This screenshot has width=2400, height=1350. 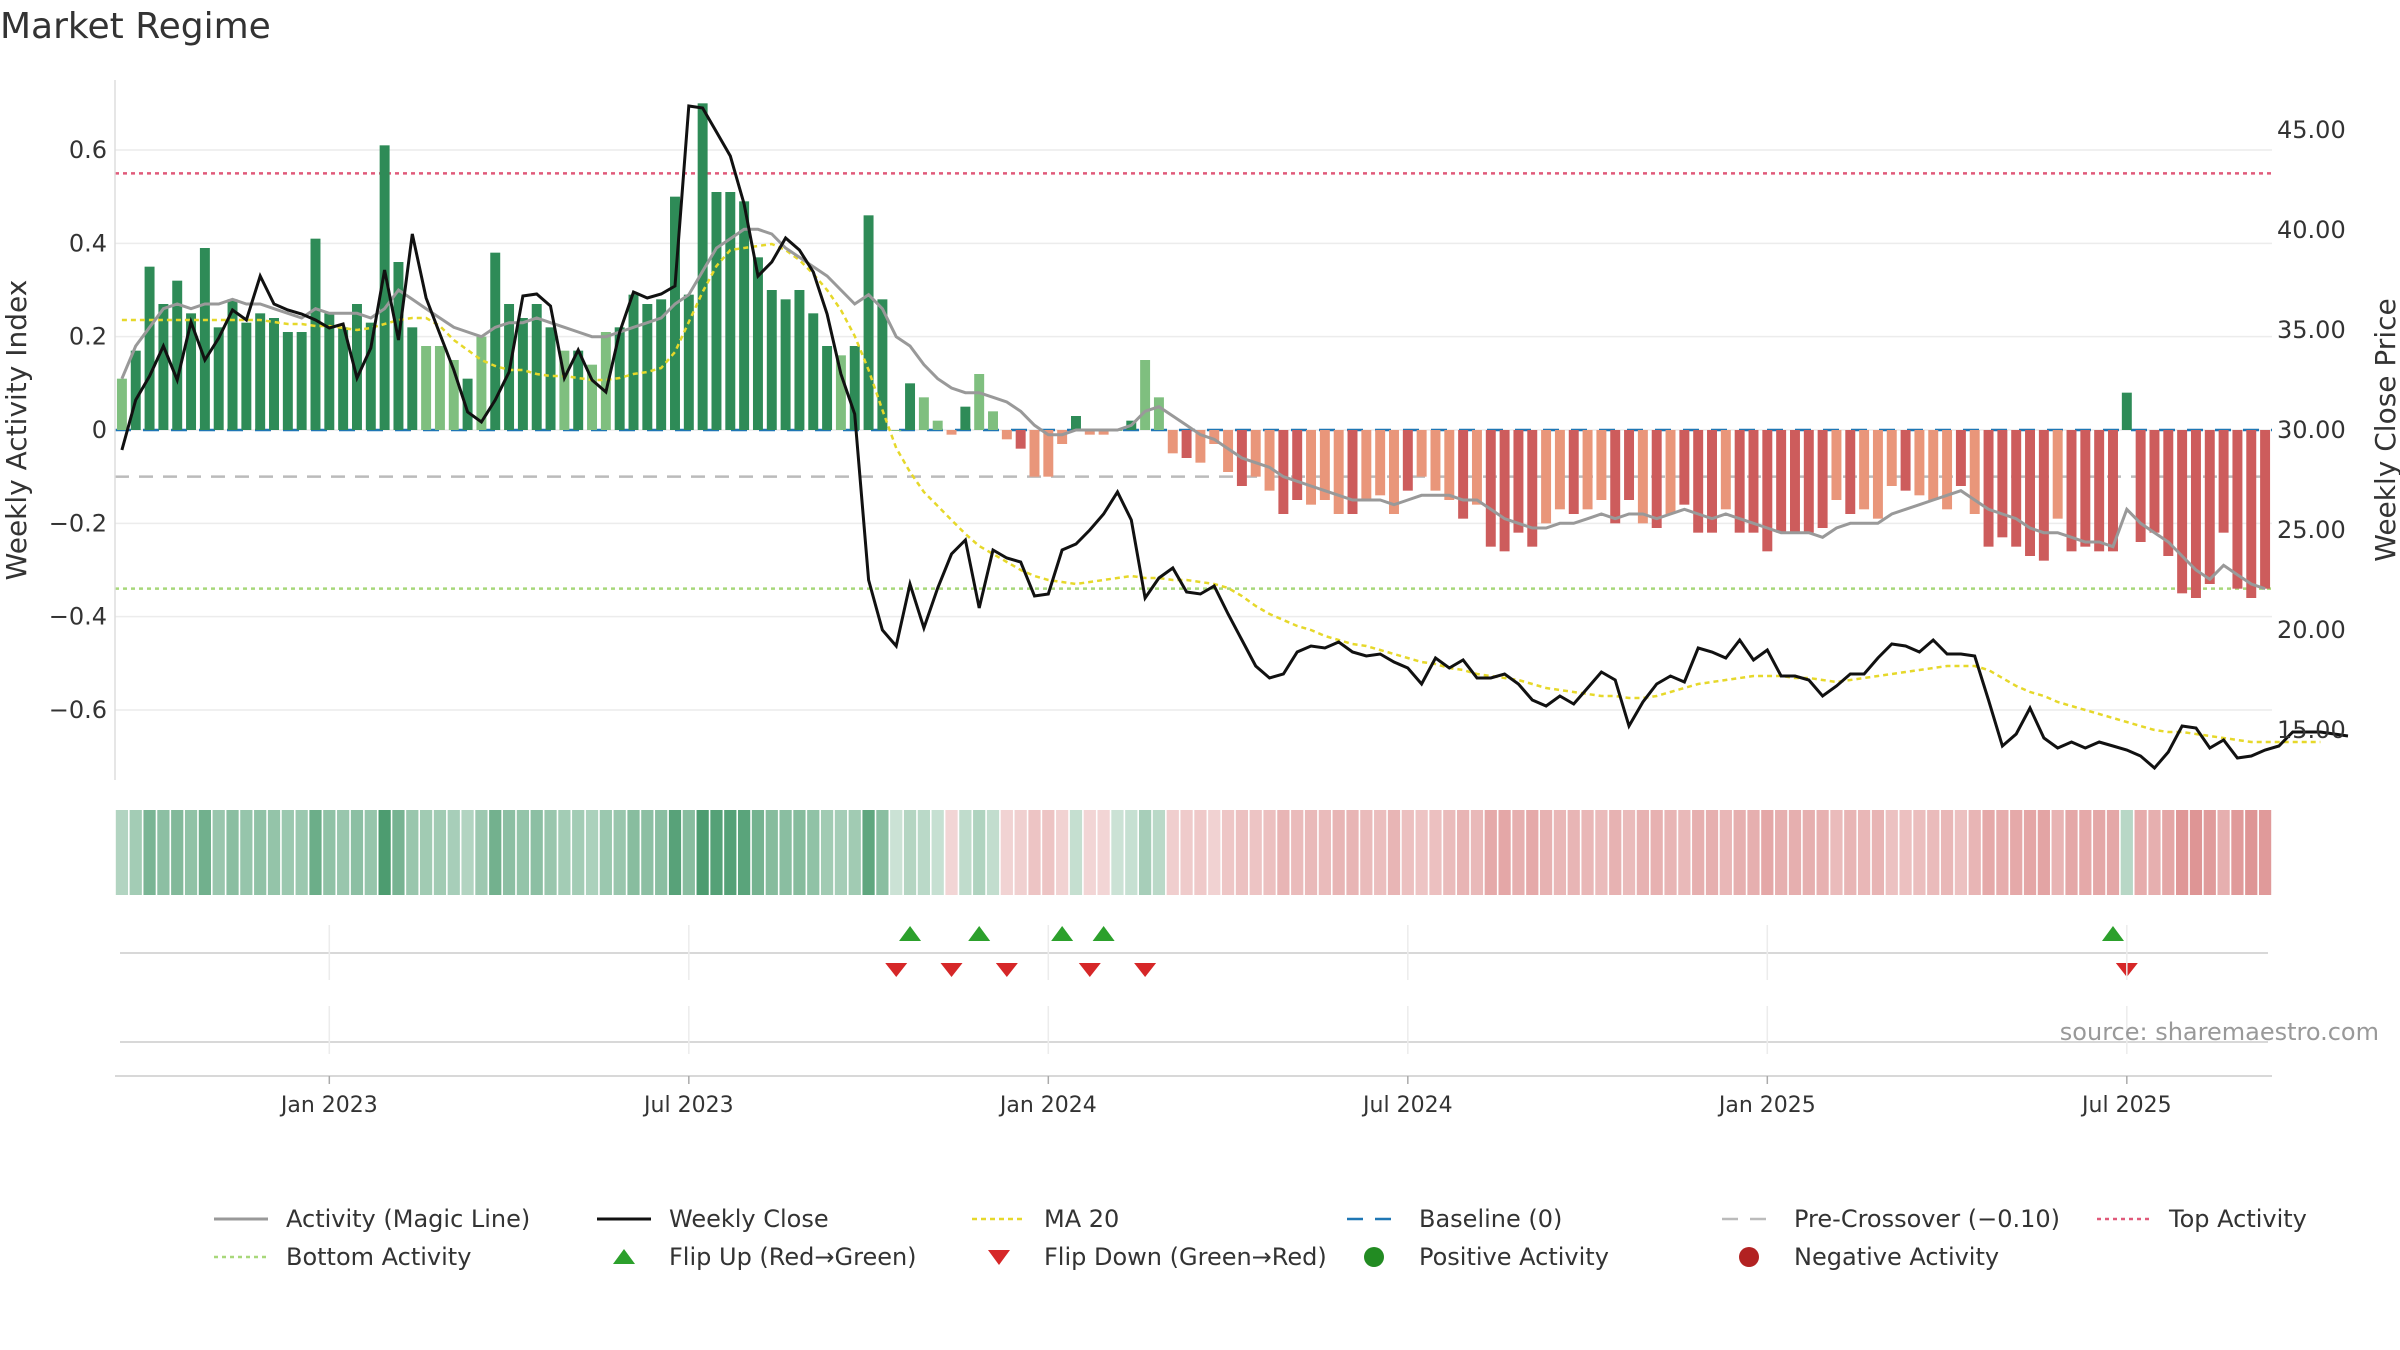 What do you see at coordinates (1193, 1059) in the screenshot?
I see `bottom-panel` at bounding box center [1193, 1059].